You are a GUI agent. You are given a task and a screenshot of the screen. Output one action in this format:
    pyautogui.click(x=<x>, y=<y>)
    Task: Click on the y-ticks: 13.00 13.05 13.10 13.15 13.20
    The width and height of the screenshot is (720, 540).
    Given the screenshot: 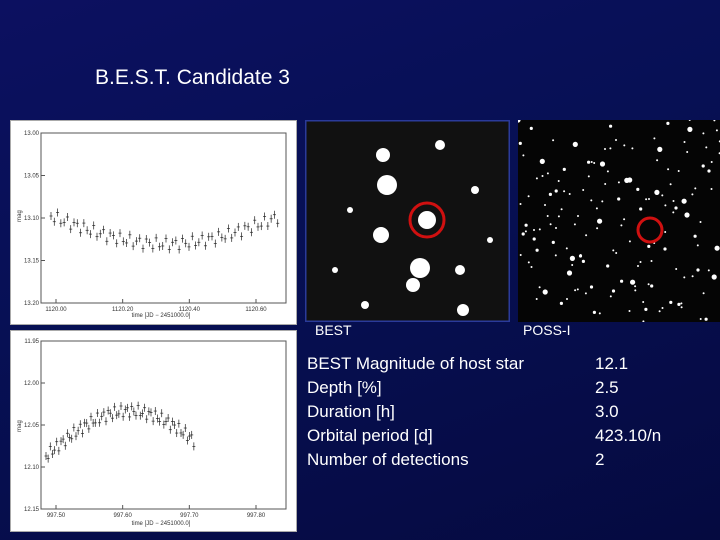 What is the action you would take?
    pyautogui.click(x=34, y=219)
    